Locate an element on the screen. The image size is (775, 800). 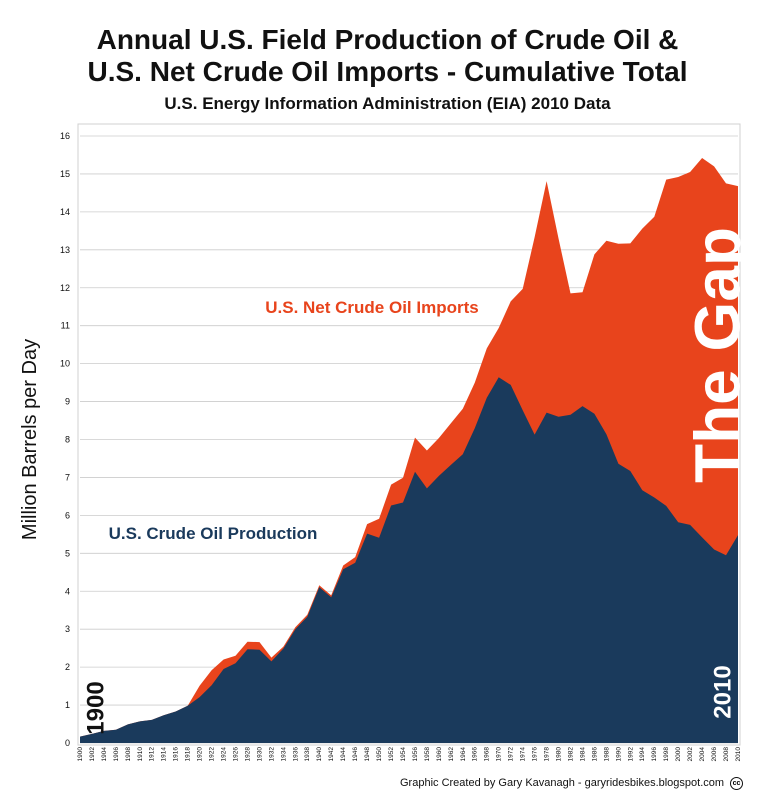
x-tick-label: 1908 is located at coordinates (128, 754).